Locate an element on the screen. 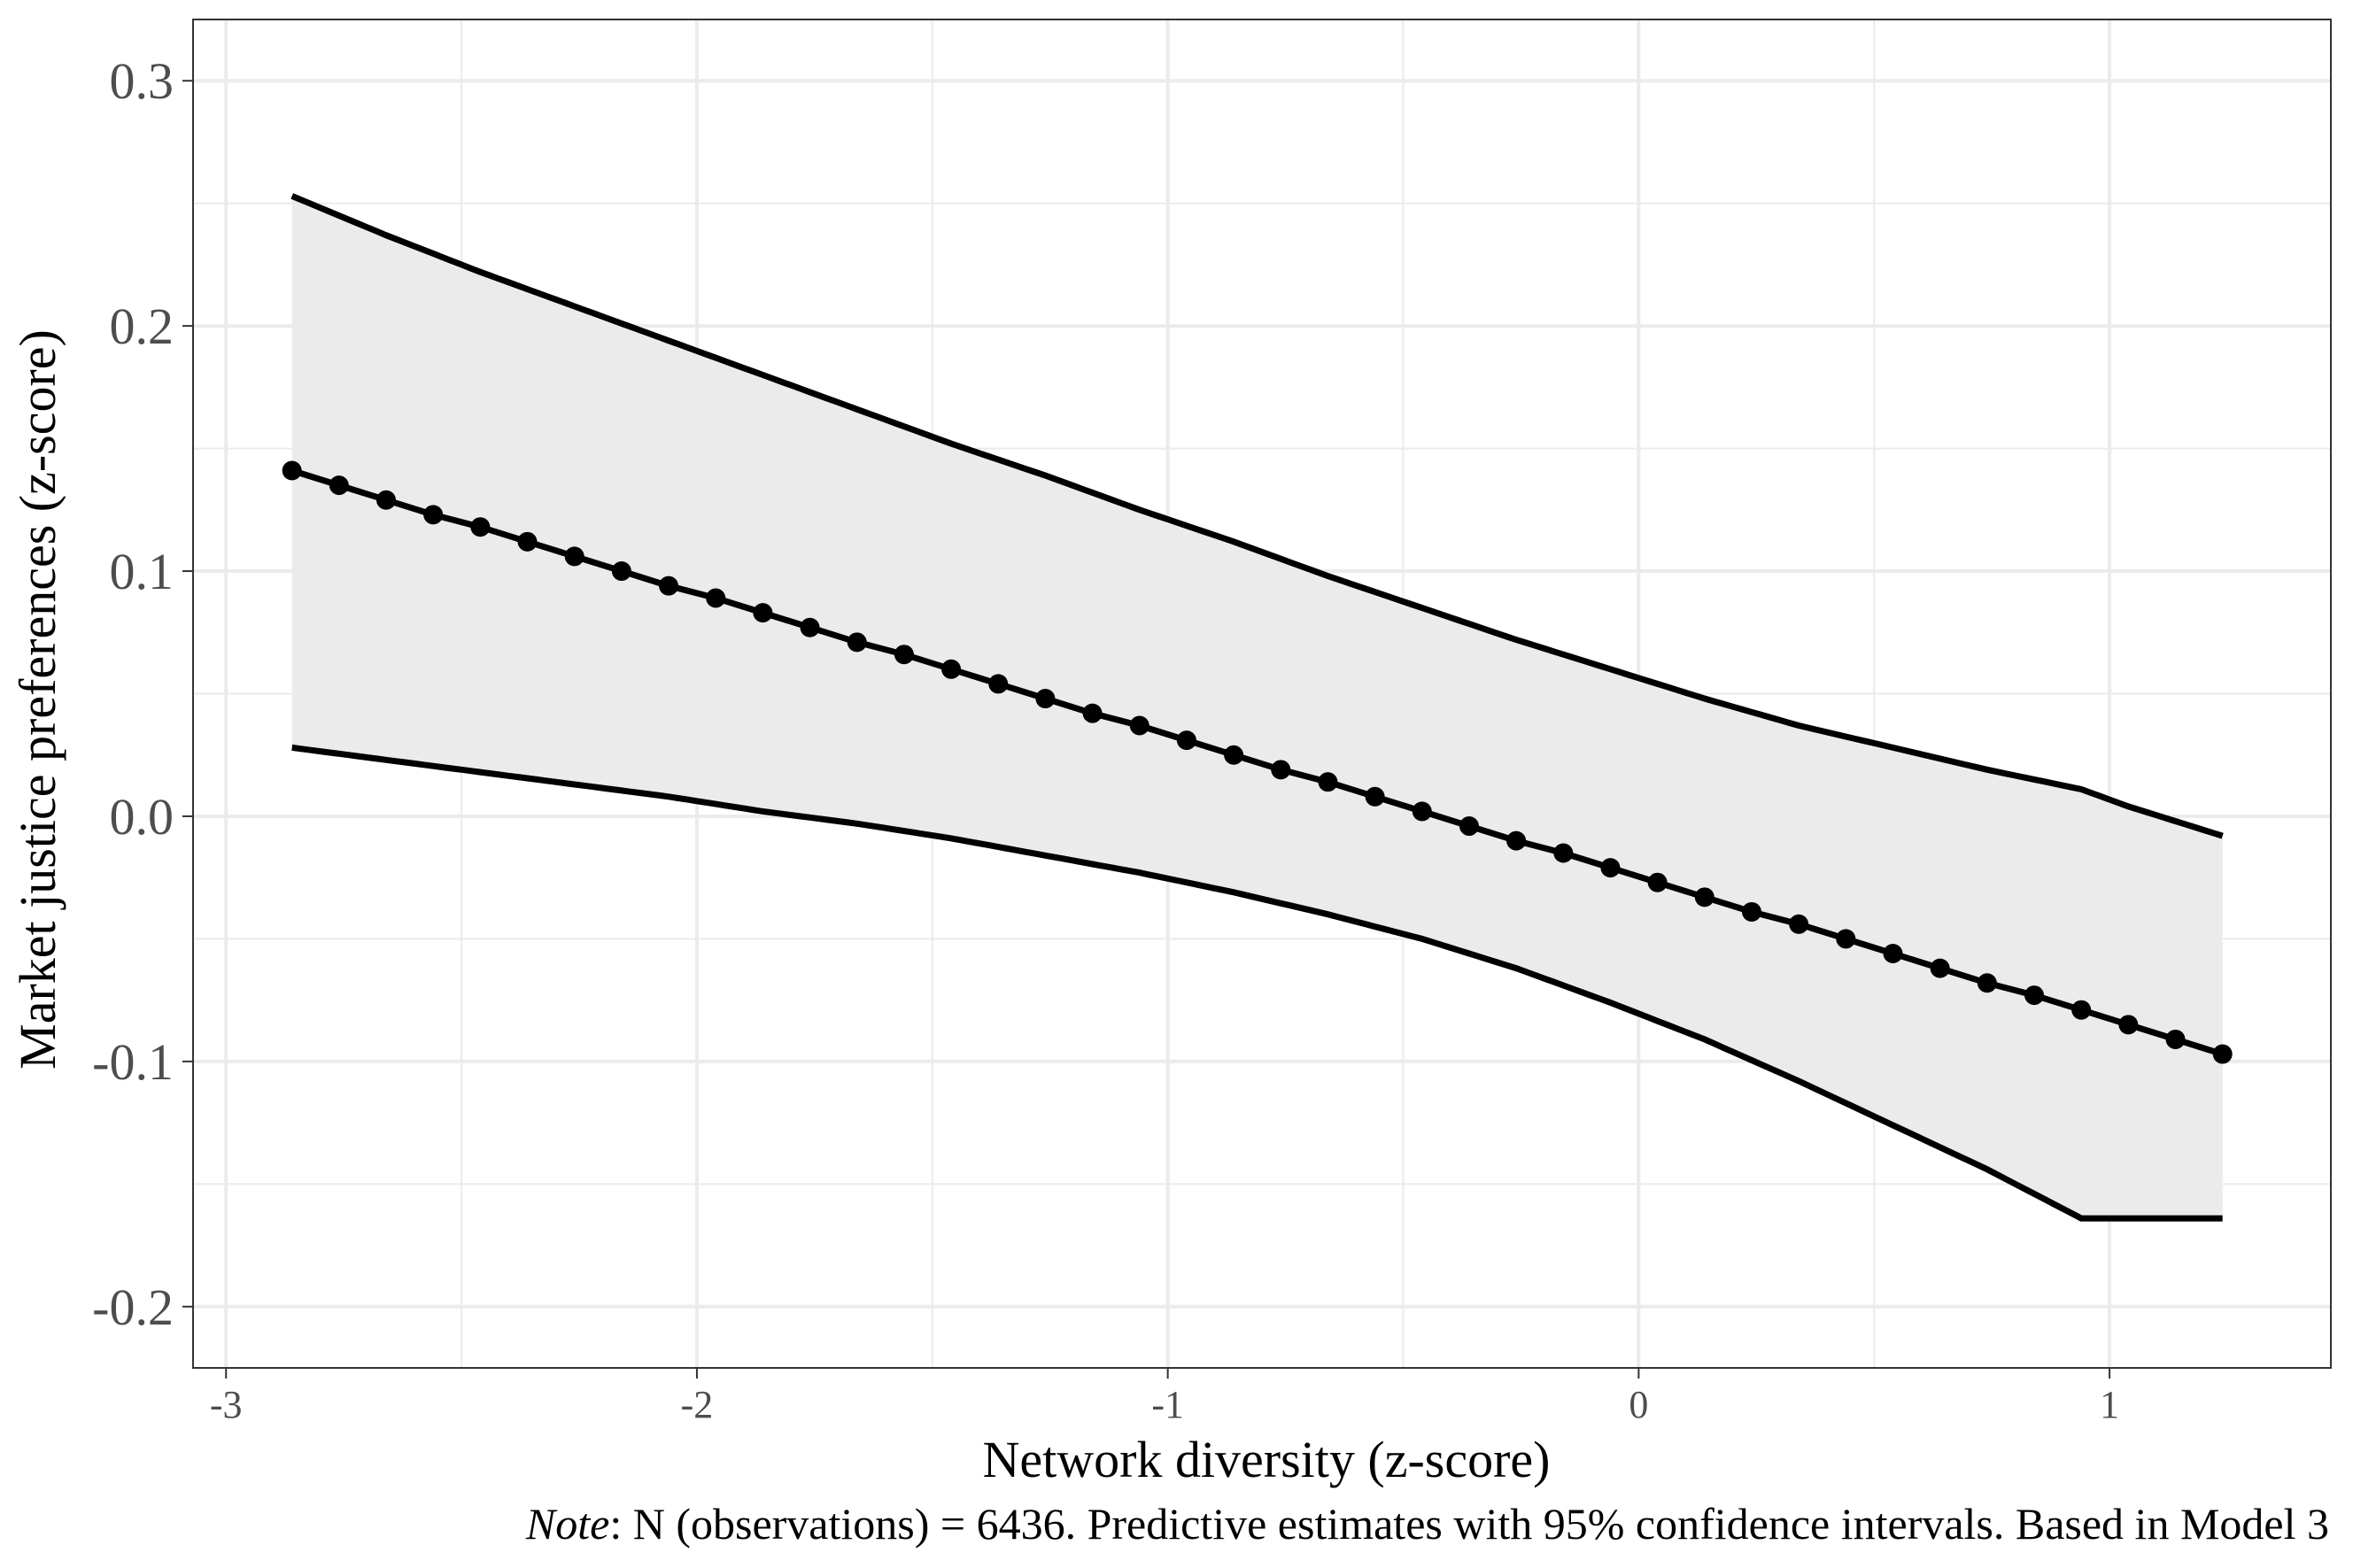 This screenshot has height=1568, width=2353. y-tick-label: -0.1 is located at coordinates (133, 1062).